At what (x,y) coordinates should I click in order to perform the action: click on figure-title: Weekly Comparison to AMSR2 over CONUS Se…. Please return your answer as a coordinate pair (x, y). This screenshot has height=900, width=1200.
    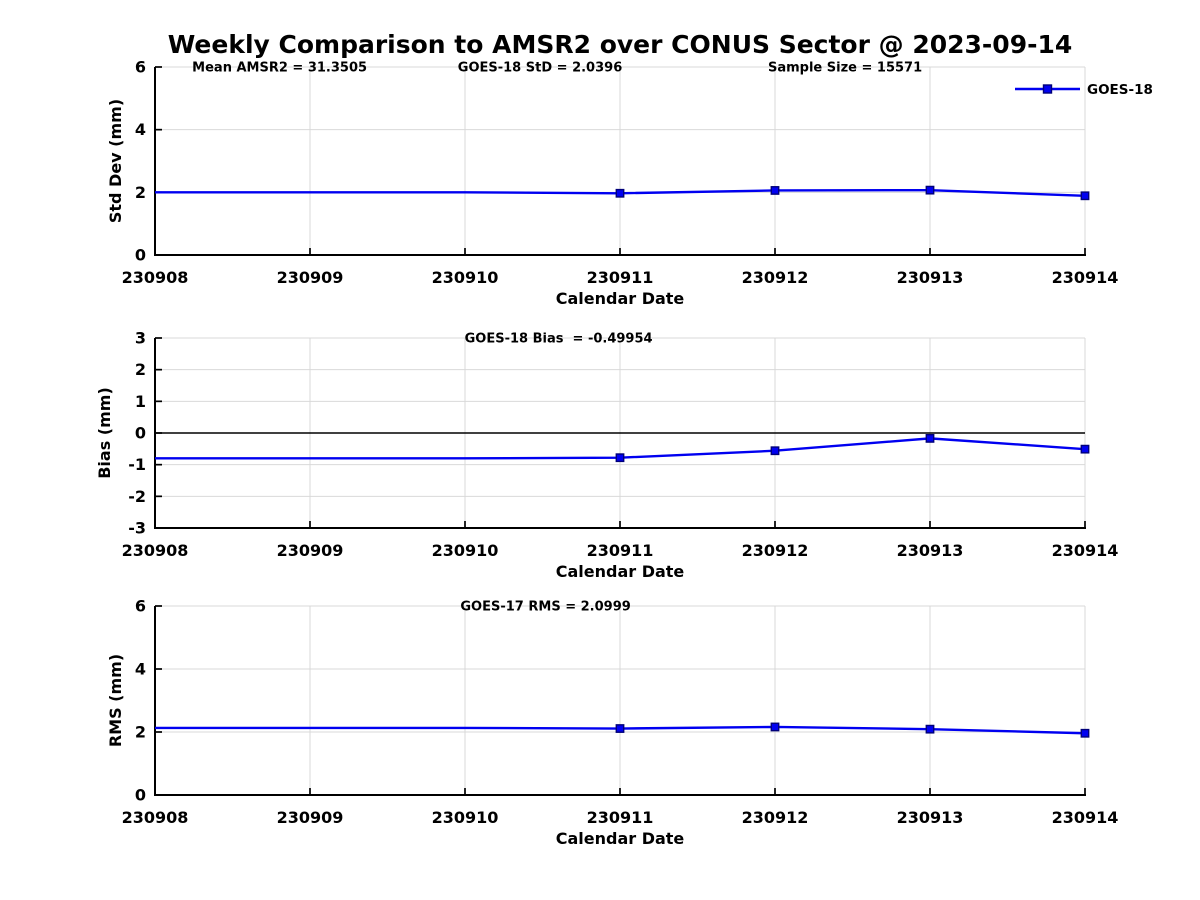
    Looking at the image, I should click on (620, 44).